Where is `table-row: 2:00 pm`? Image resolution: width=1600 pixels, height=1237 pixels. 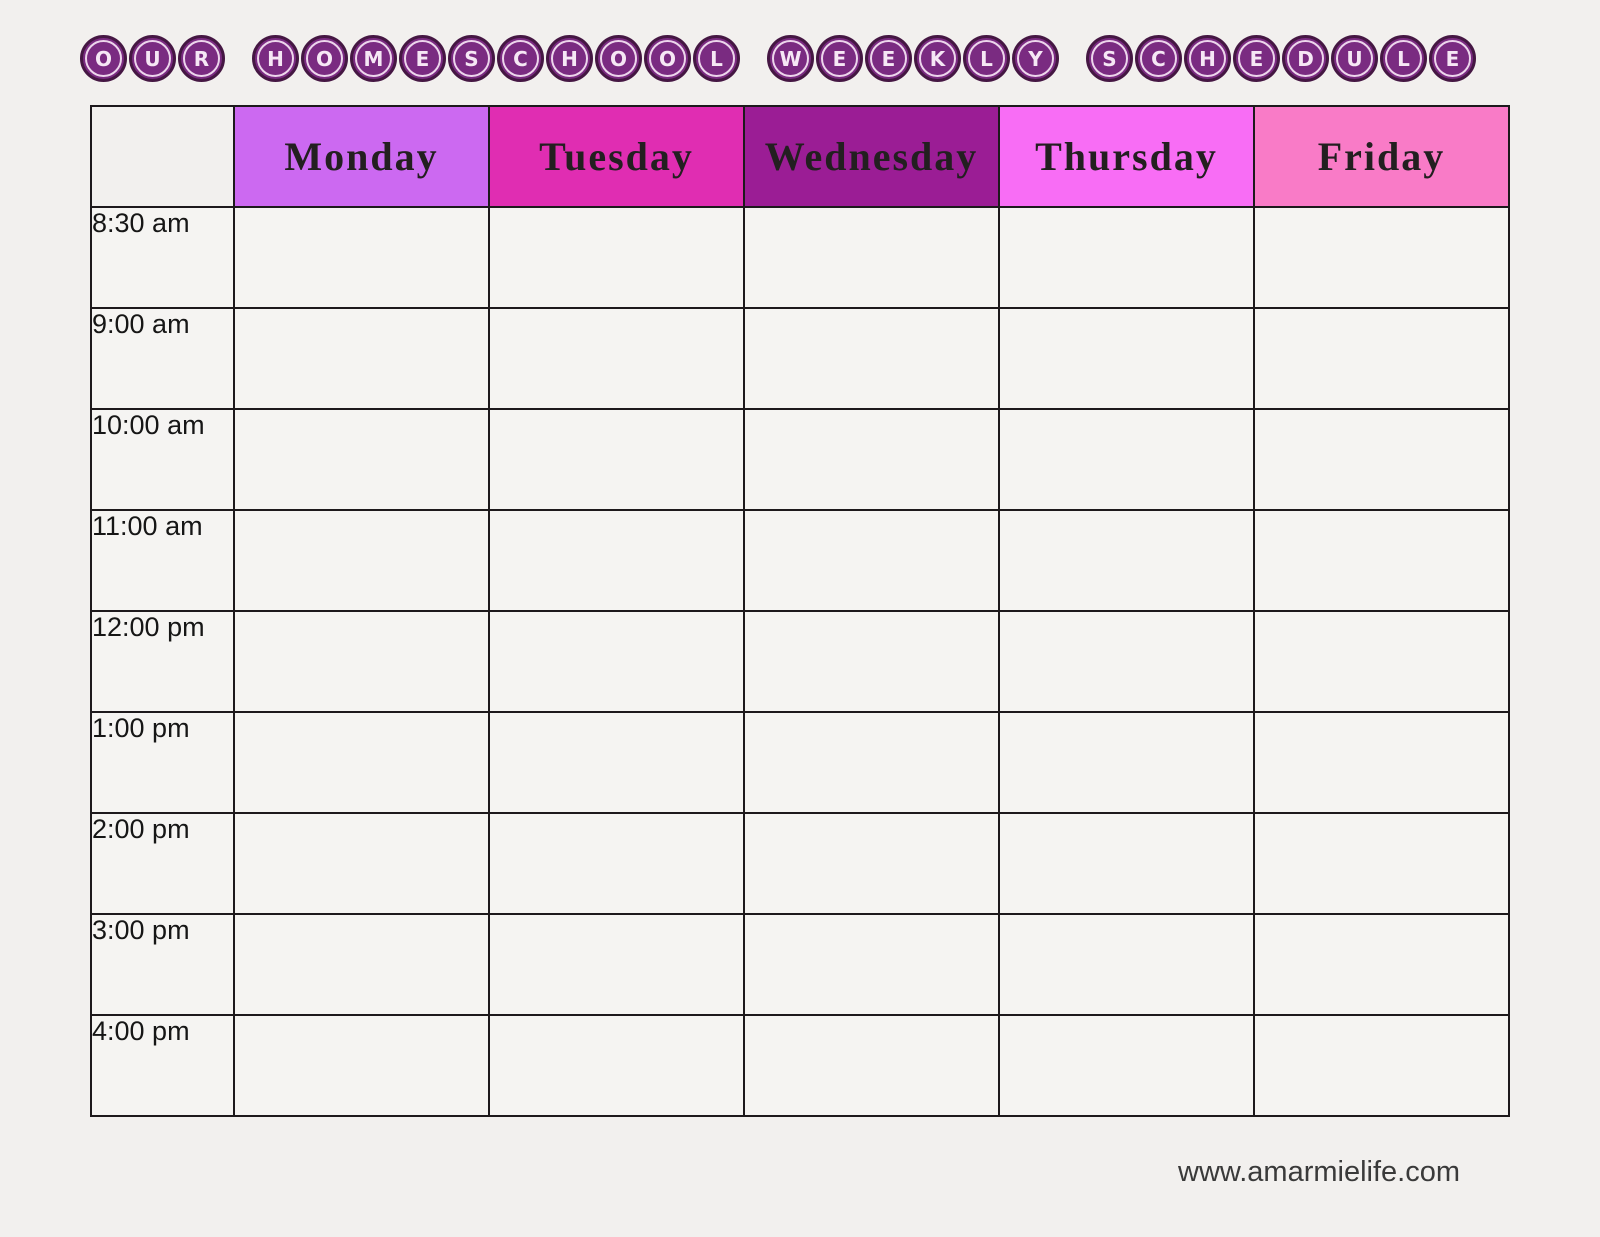 table-row: 2:00 pm is located at coordinates (800, 863).